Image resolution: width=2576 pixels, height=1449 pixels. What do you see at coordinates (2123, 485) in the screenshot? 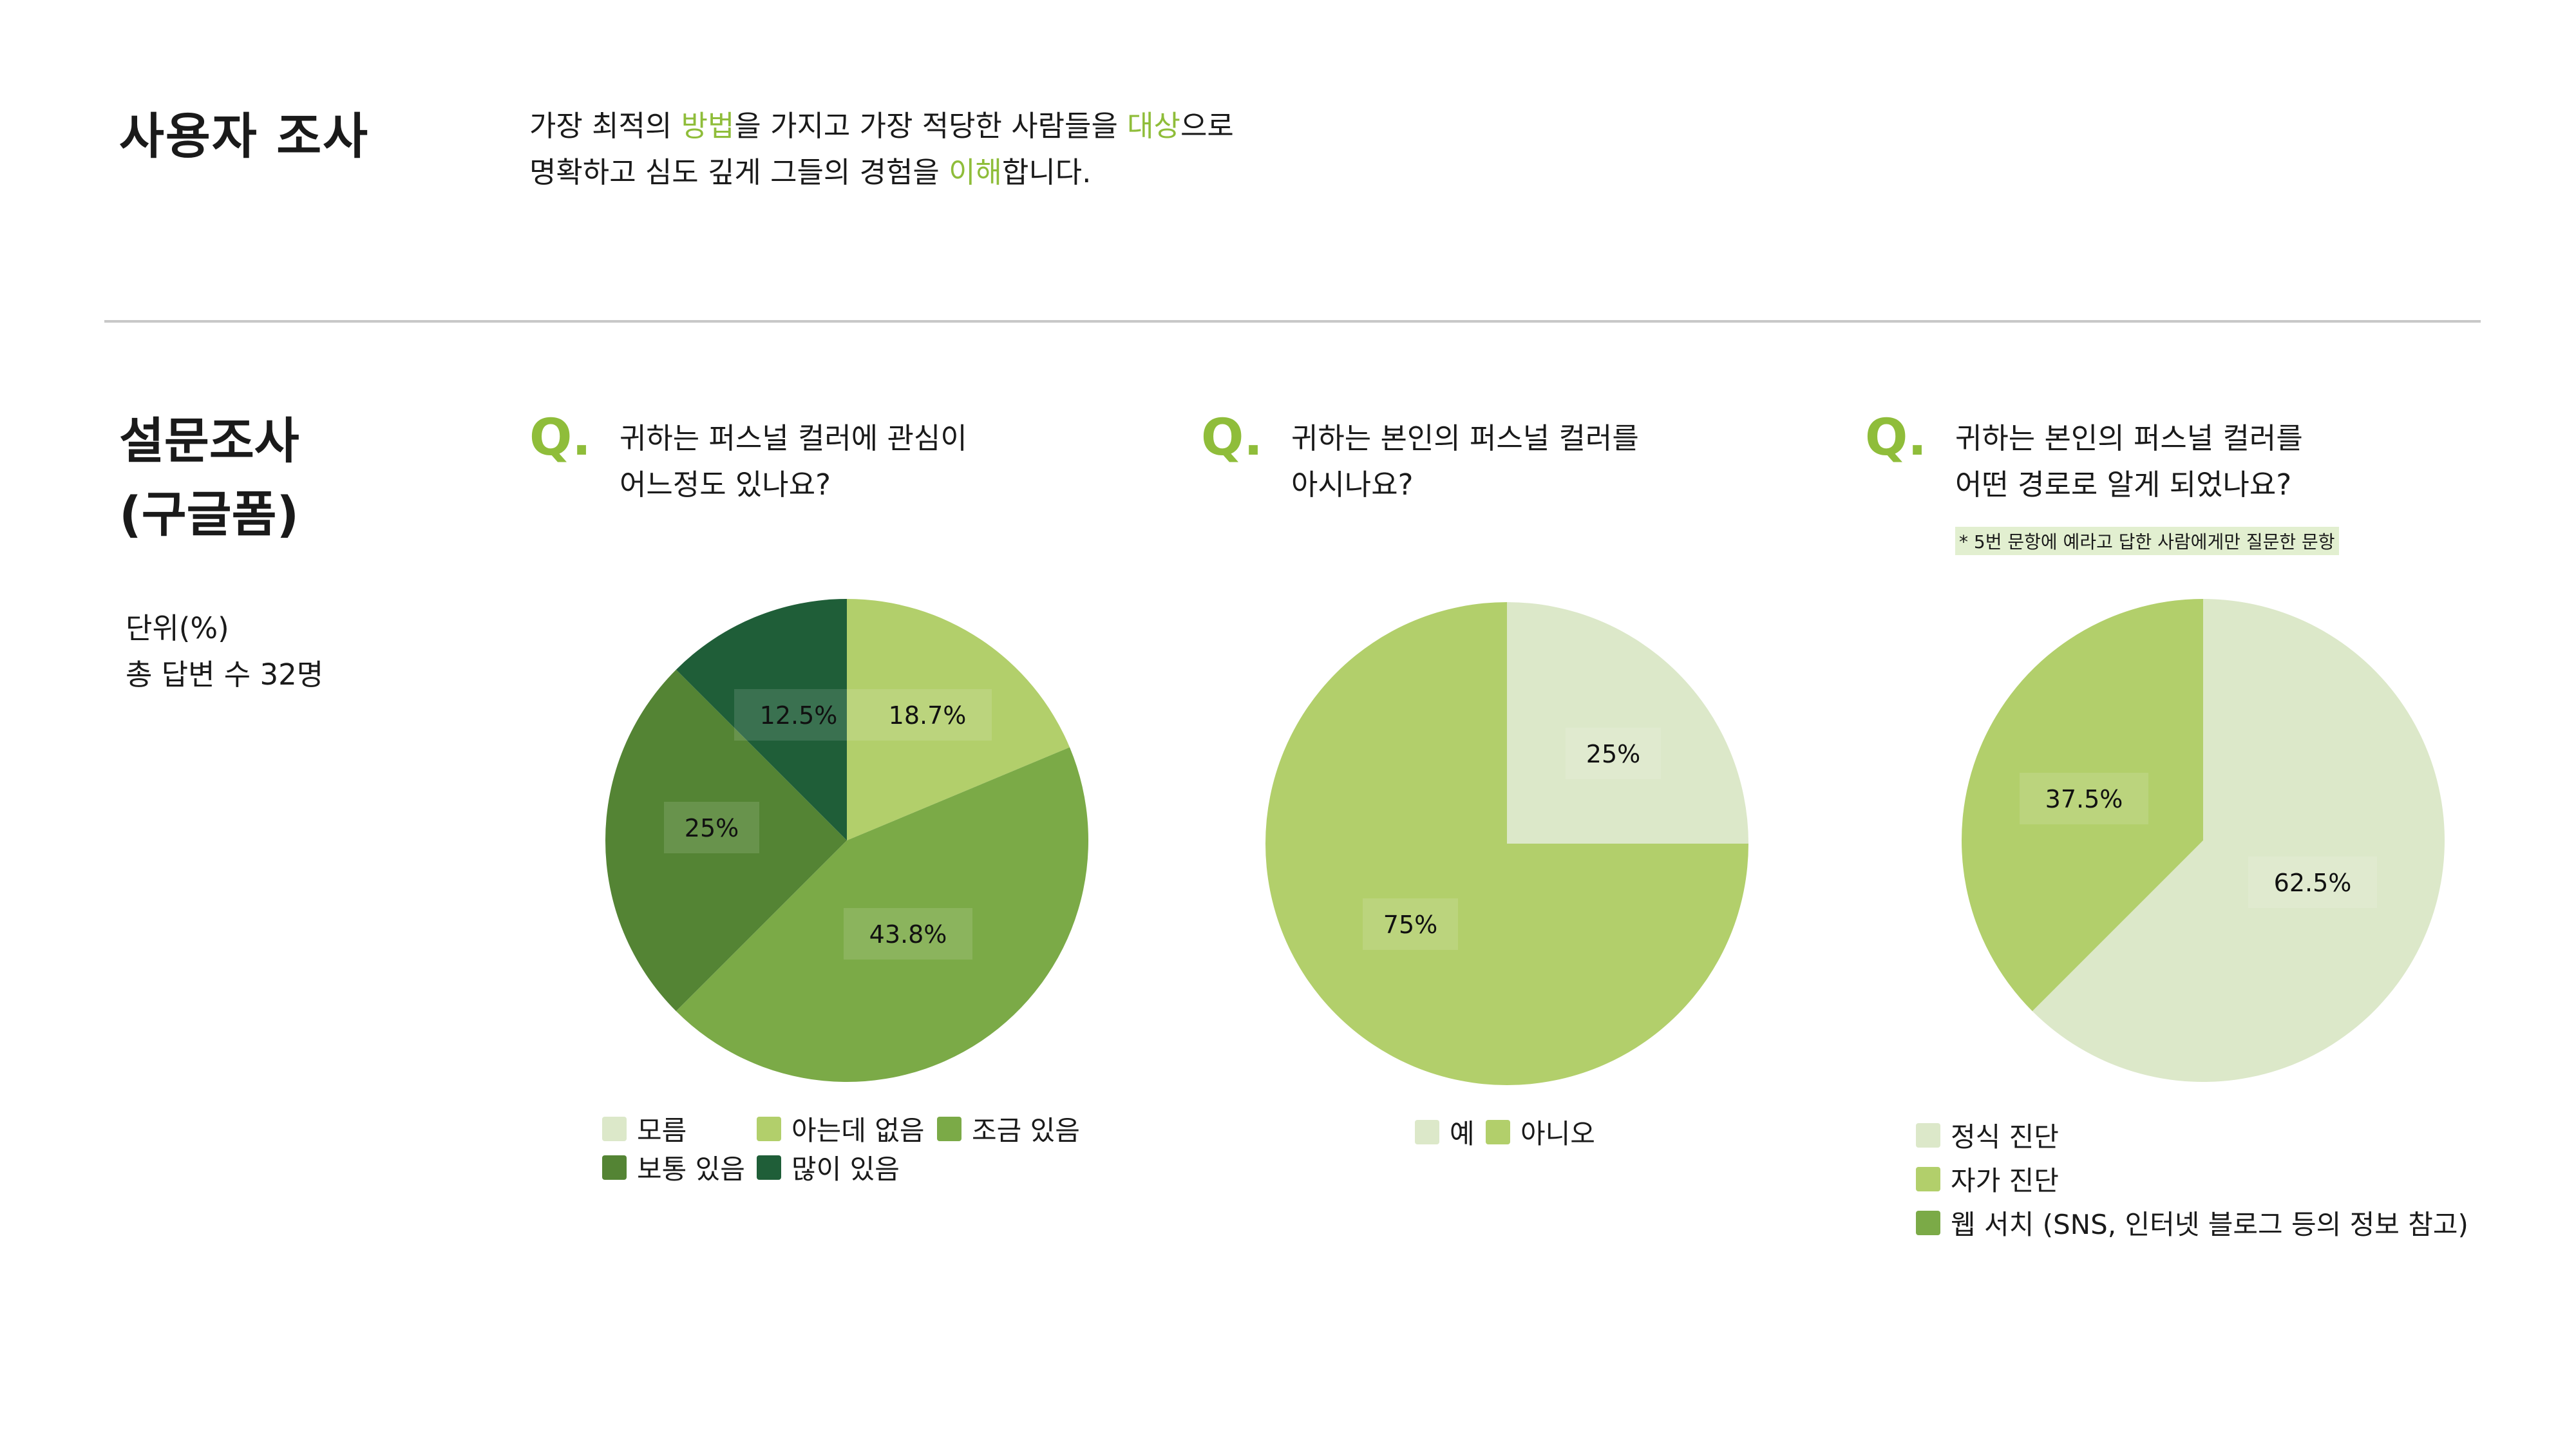
I see `q3-line-2: 어떤 경로로 알게 되었나요?` at bounding box center [2123, 485].